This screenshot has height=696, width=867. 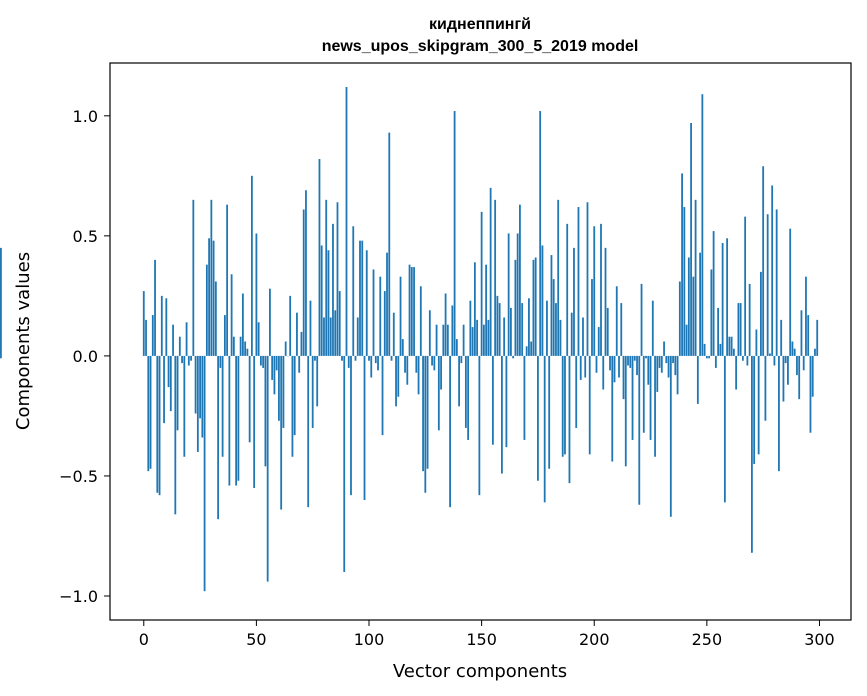 I want to click on y-tick-label: −1.0, so click(x=78, y=596).